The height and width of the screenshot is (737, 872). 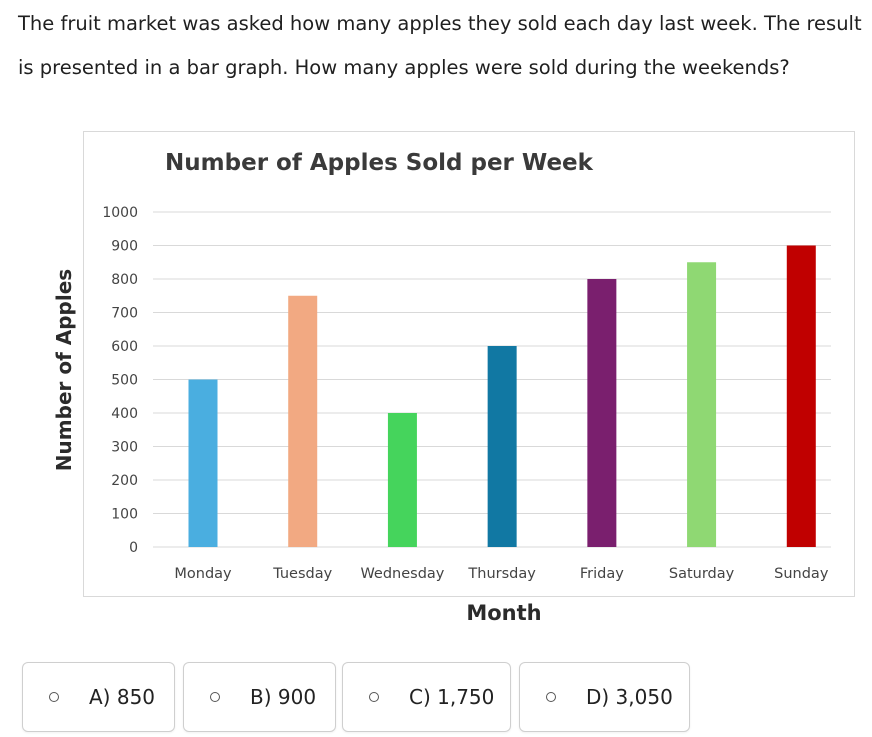 What do you see at coordinates (124, 347) in the screenshot?
I see `y-tick-label: 600` at bounding box center [124, 347].